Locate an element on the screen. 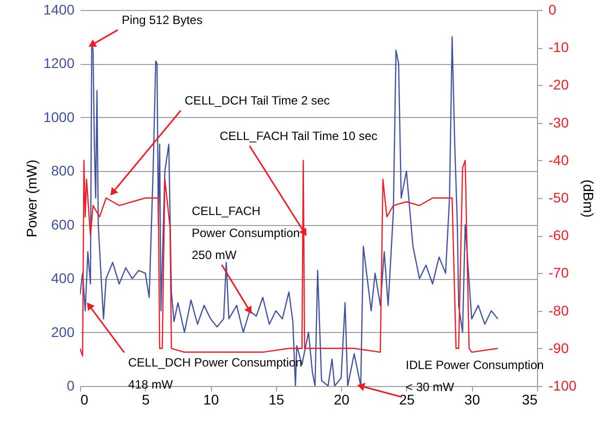  annotation: Ping 512 Bytes is located at coordinates (162, 19).